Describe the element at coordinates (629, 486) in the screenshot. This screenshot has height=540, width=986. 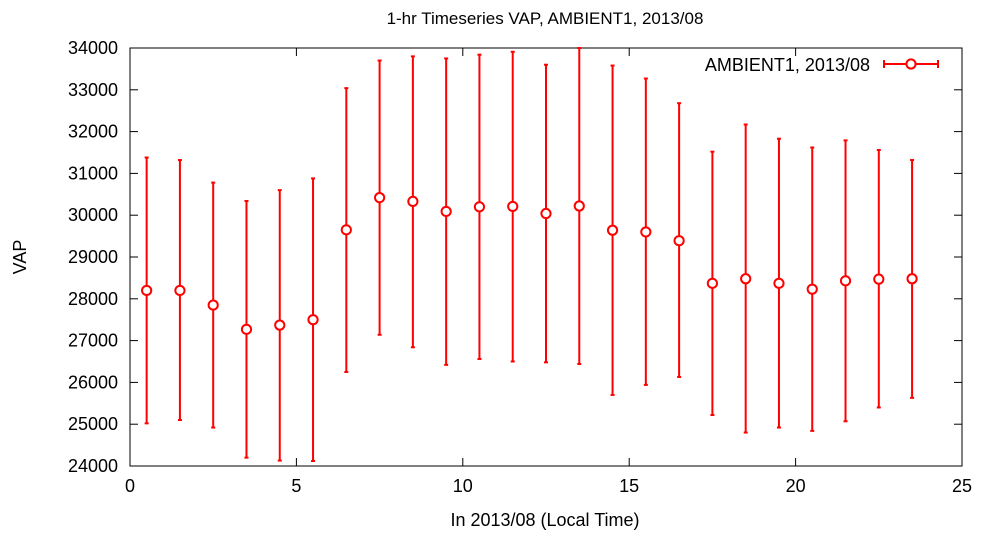
I see `x-tick-label: 15` at that location.